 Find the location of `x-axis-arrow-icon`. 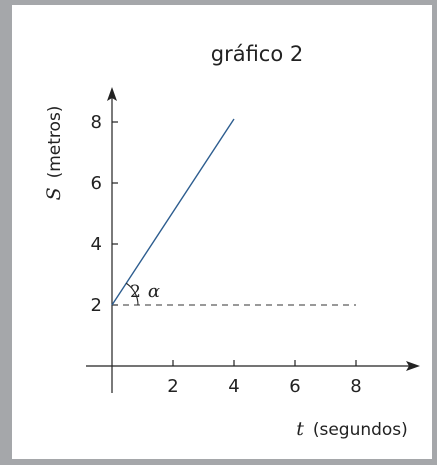

x-axis-arrow-icon is located at coordinates (413, 366).